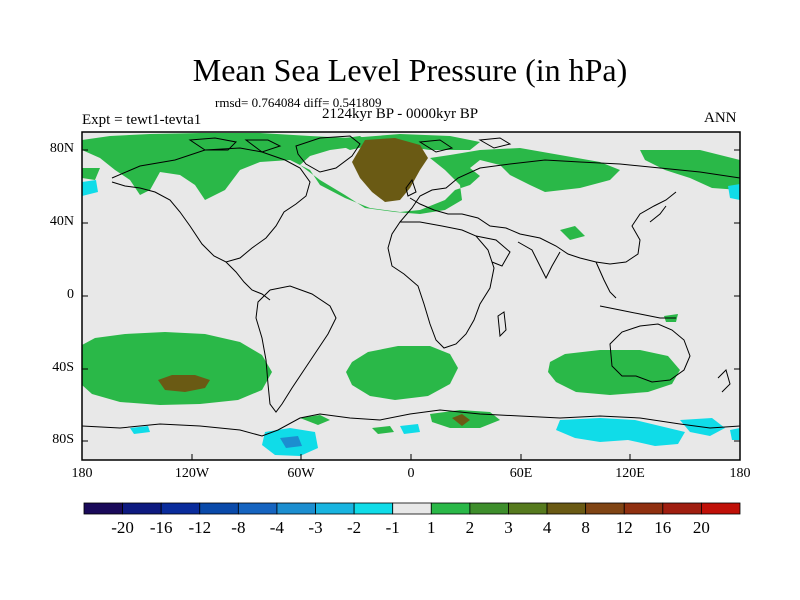 This screenshot has width=800, height=600. What do you see at coordinates (301, 473) in the screenshot?
I see `lon-label-60w: 60W` at bounding box center [301, 473].